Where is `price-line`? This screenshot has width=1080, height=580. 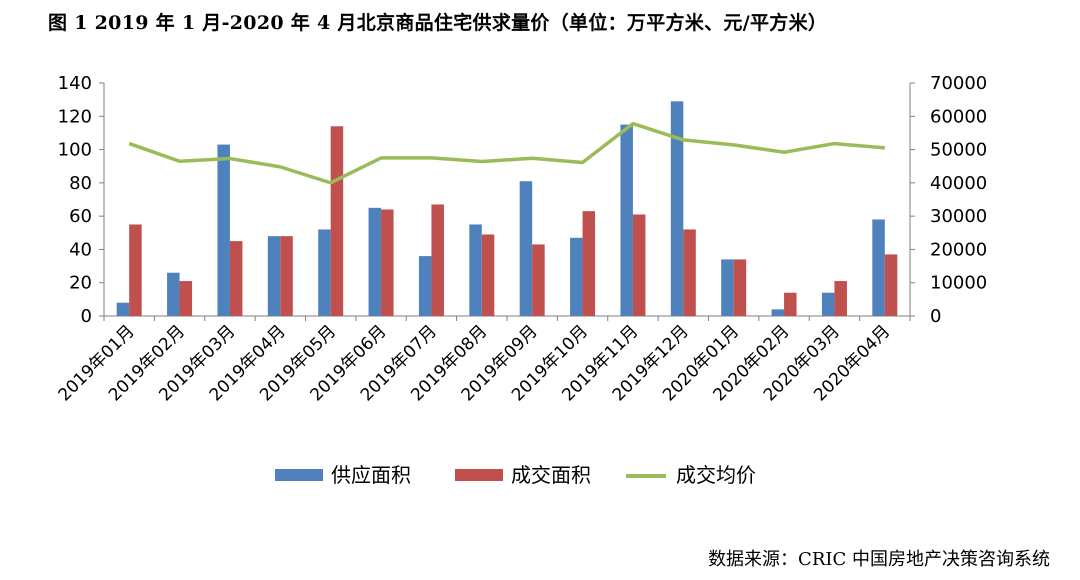
price-line is located at coordinates (506, 153).